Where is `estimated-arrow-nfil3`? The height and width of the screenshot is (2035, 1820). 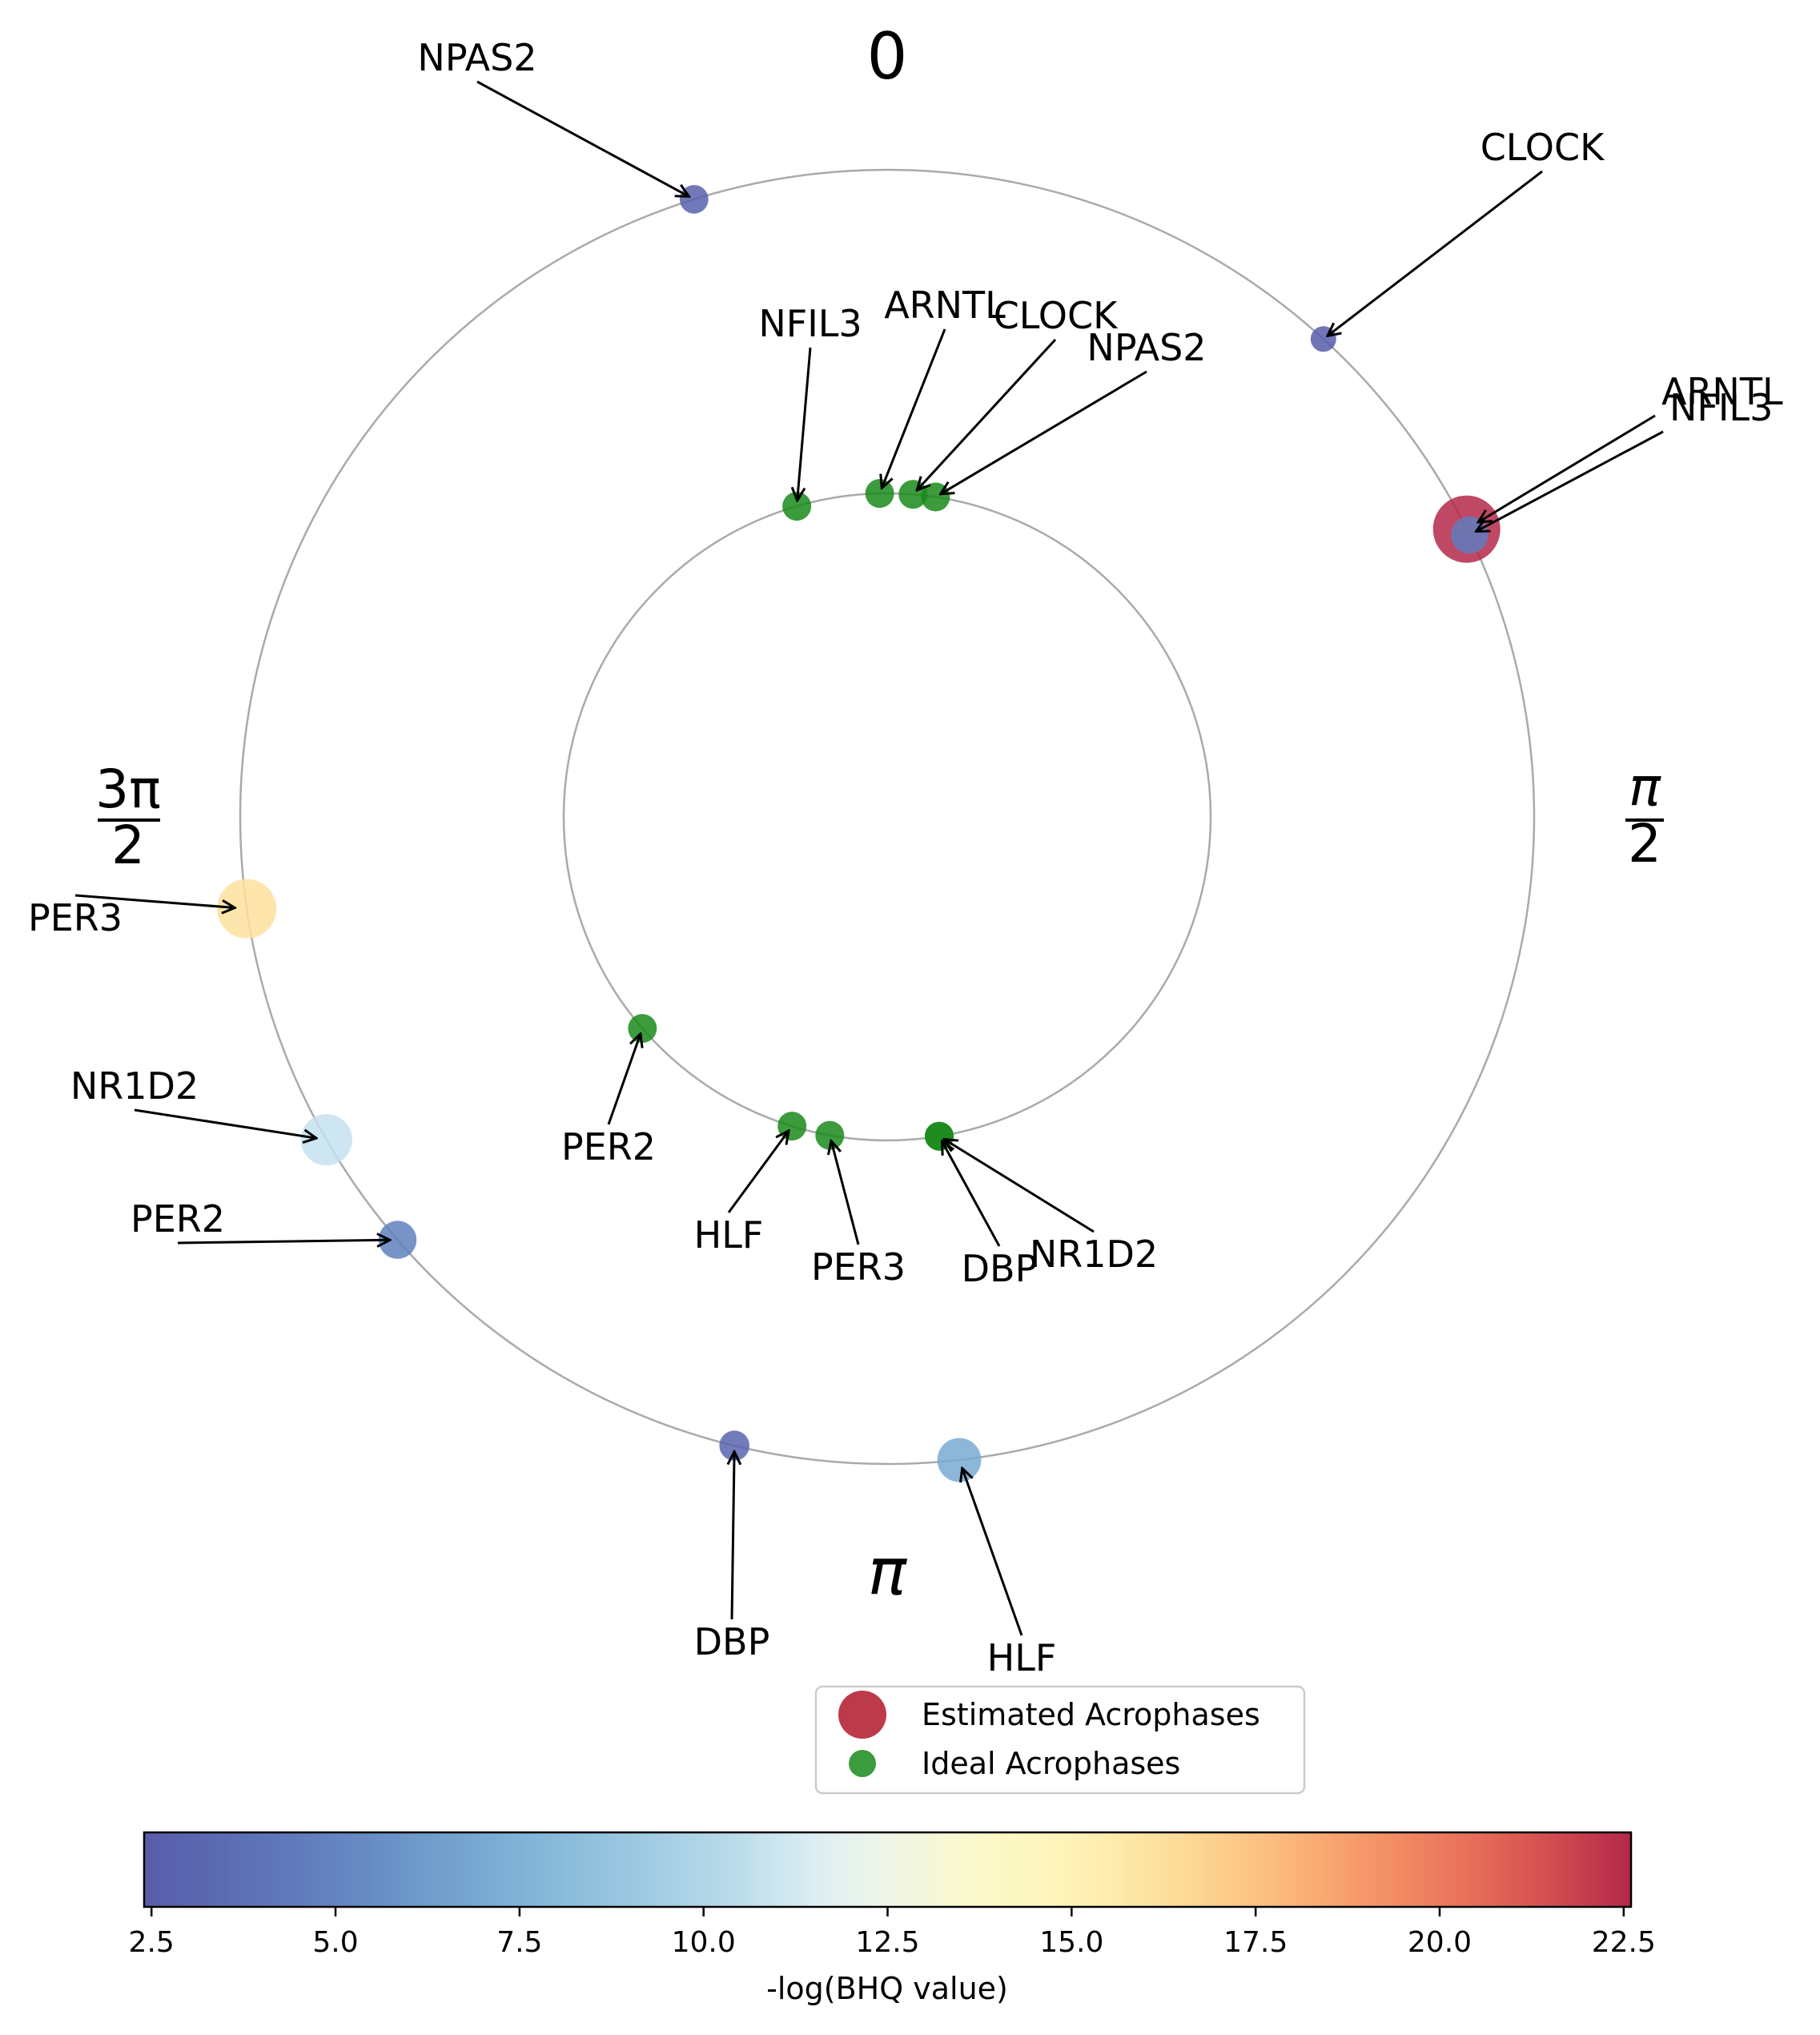 estimated-arrow-nfil3 is located at coordinates (1570, 481).